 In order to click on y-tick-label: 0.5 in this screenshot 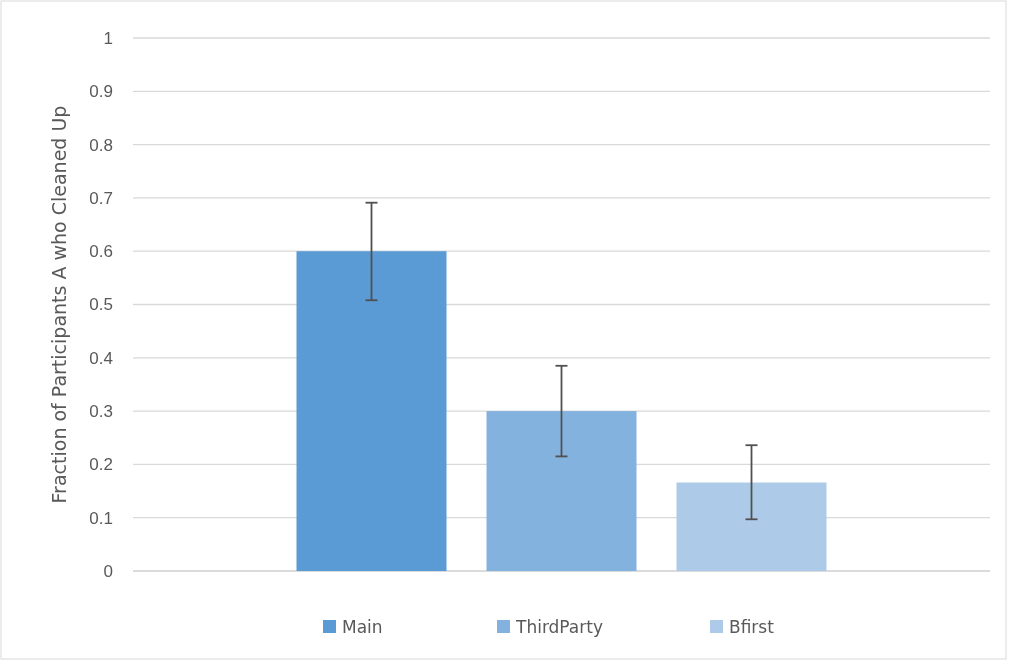, I will do `click(101, 305)`.